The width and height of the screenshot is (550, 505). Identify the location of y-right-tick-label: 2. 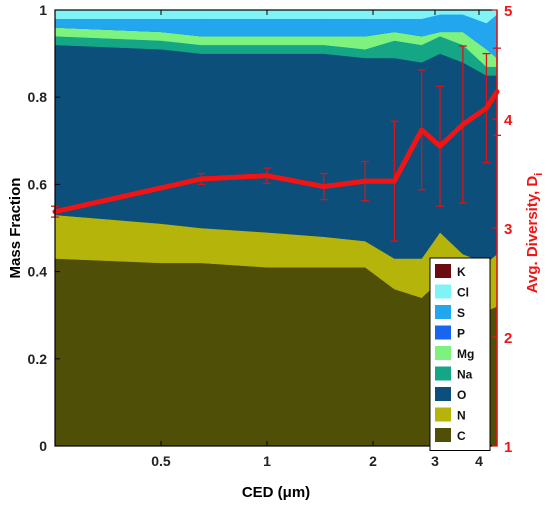
(508, 338).